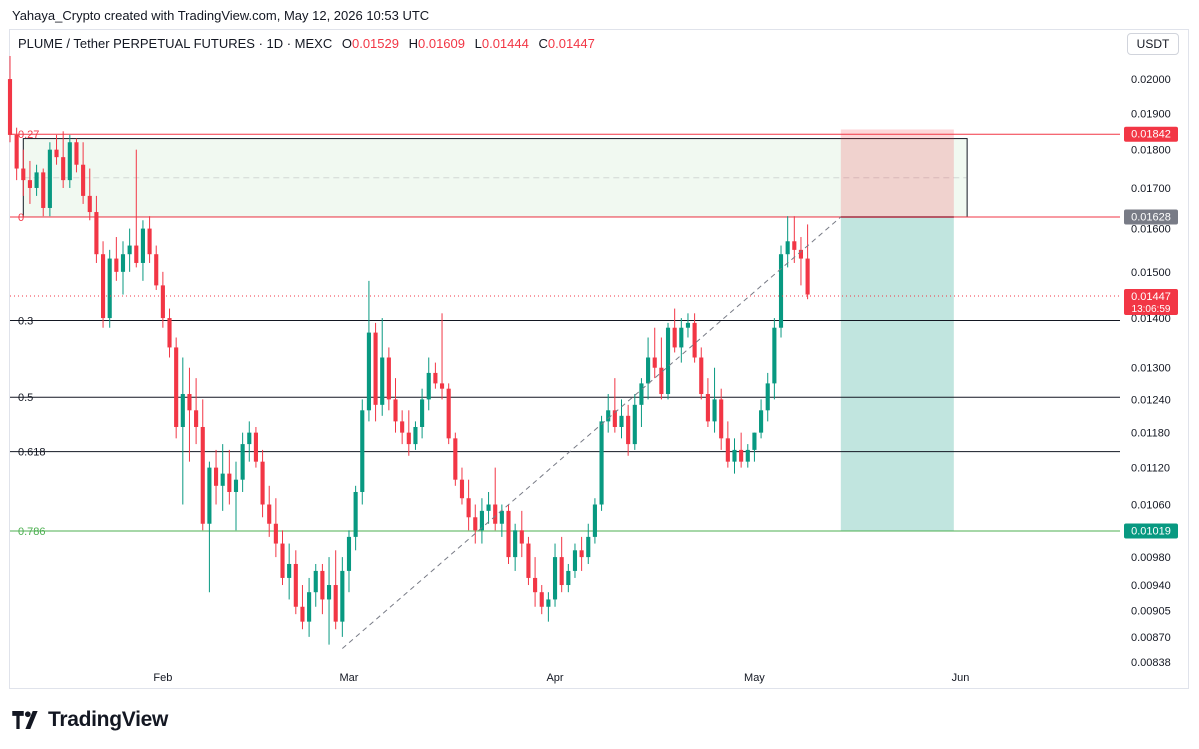 The image size is (1199, 749). What do you see at coordinates (375, 43) in the screenshot?
I see `open-value: 0.01529` at bounding box center [375, 43].